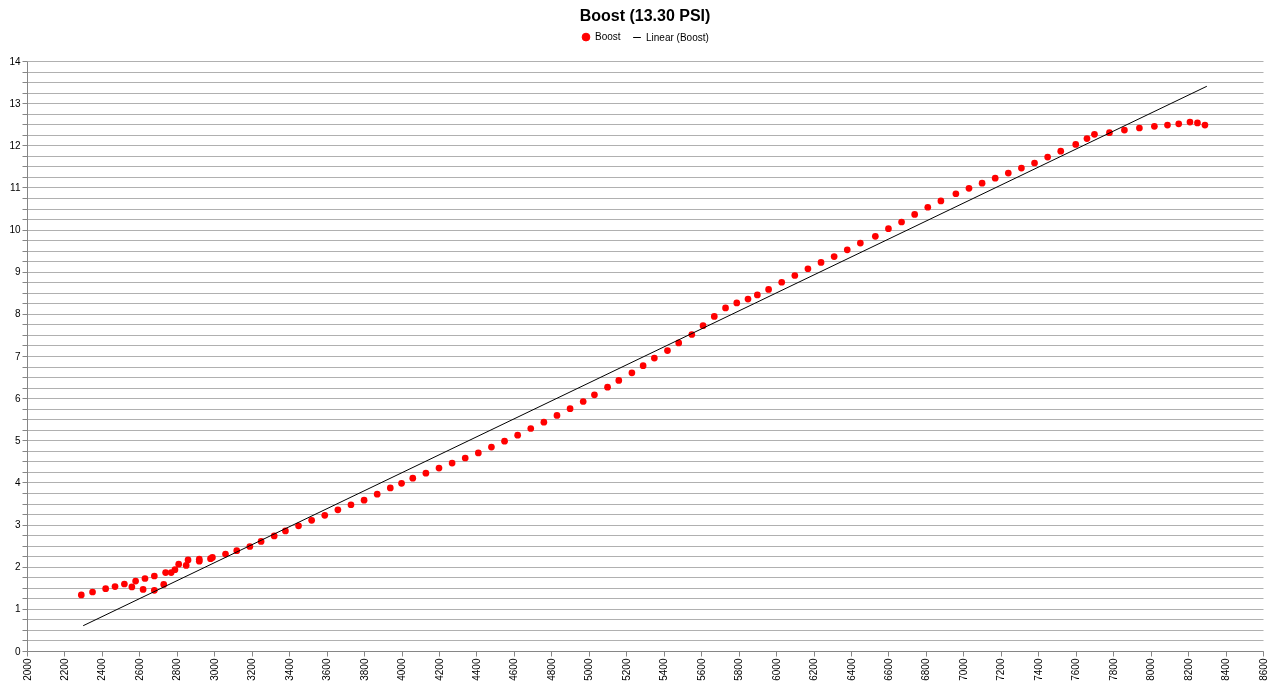  What do you see at coordinates (17, 651) in the screenshot?
I see `y-tick-label: 0` at bounding box center [17, 651].